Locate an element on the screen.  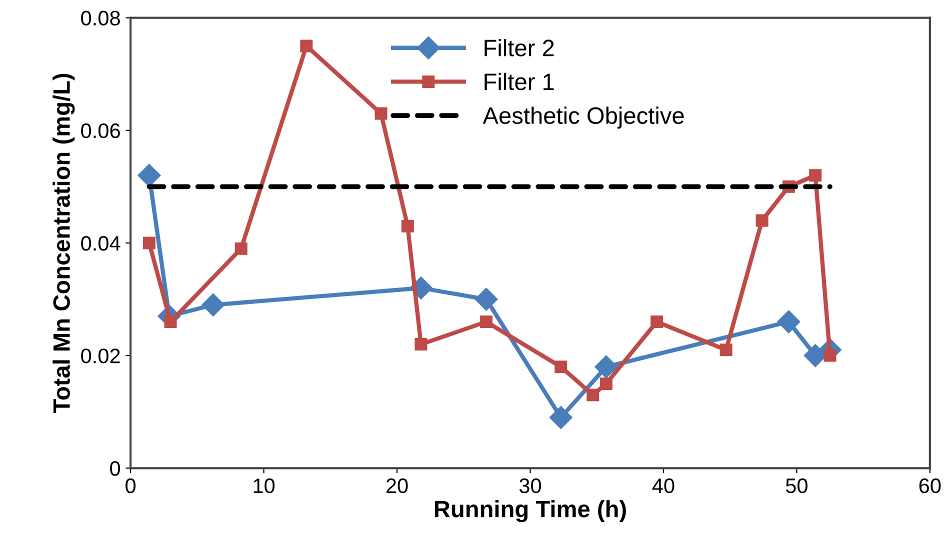
legend-label: Filter 2 is located at coordinates (519, 47).